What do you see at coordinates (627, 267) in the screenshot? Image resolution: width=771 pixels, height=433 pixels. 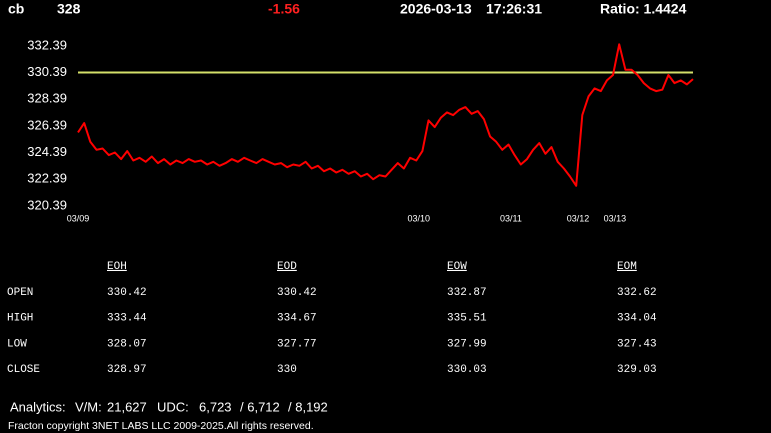 I see `column-header: EOM` at bounding box center [627, 267].